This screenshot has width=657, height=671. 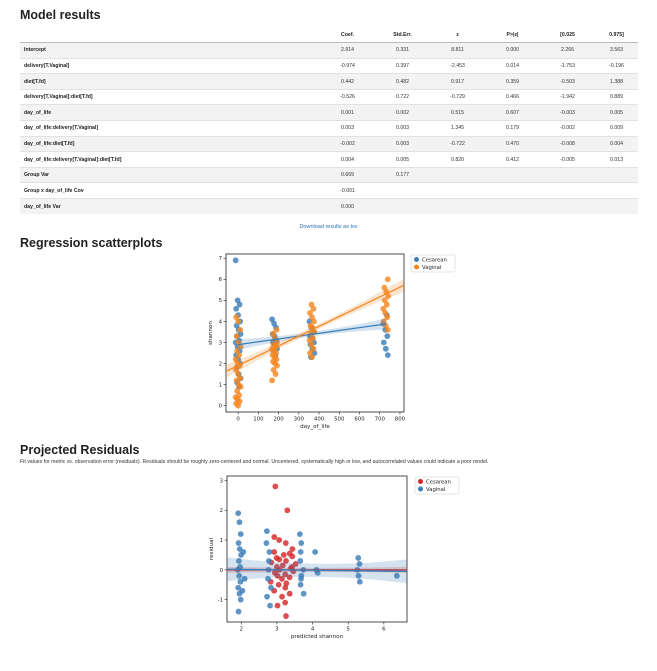 I want to click on table-cell: -0.008, so click(x=567, y=143).